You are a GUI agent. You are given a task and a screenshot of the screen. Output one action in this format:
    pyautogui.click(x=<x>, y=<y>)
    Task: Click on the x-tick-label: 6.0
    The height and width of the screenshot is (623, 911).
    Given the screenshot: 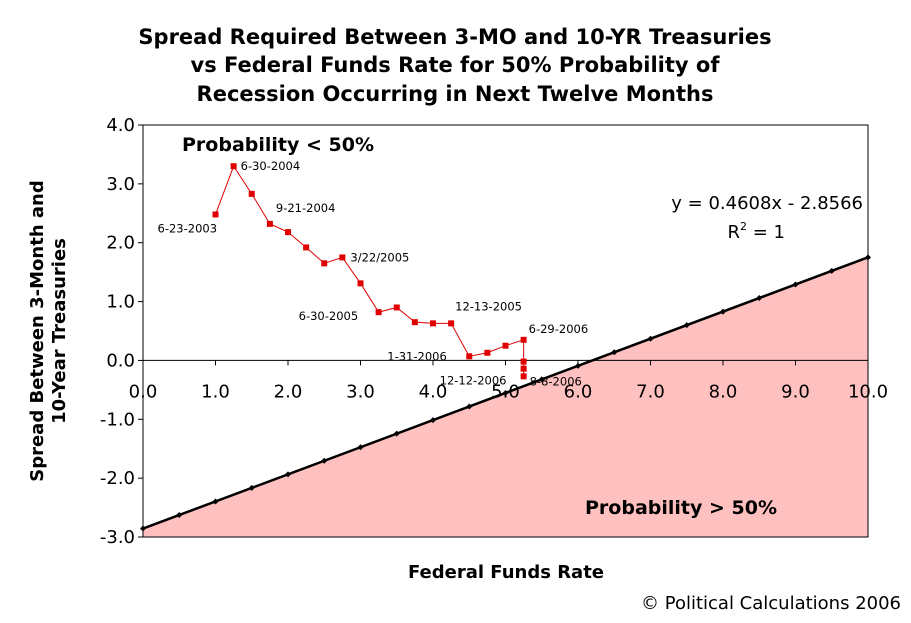 What is the action you would take?
    pyautogui.click(x=578, y=391)
    